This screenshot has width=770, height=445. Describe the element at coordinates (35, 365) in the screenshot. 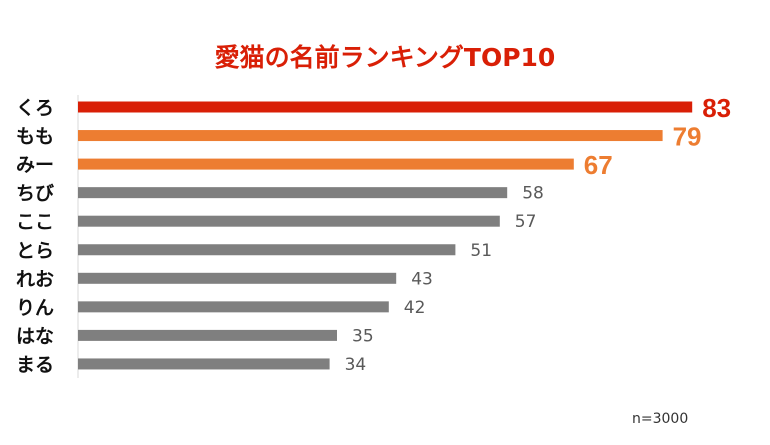

I see `category-label: まる` at that location.